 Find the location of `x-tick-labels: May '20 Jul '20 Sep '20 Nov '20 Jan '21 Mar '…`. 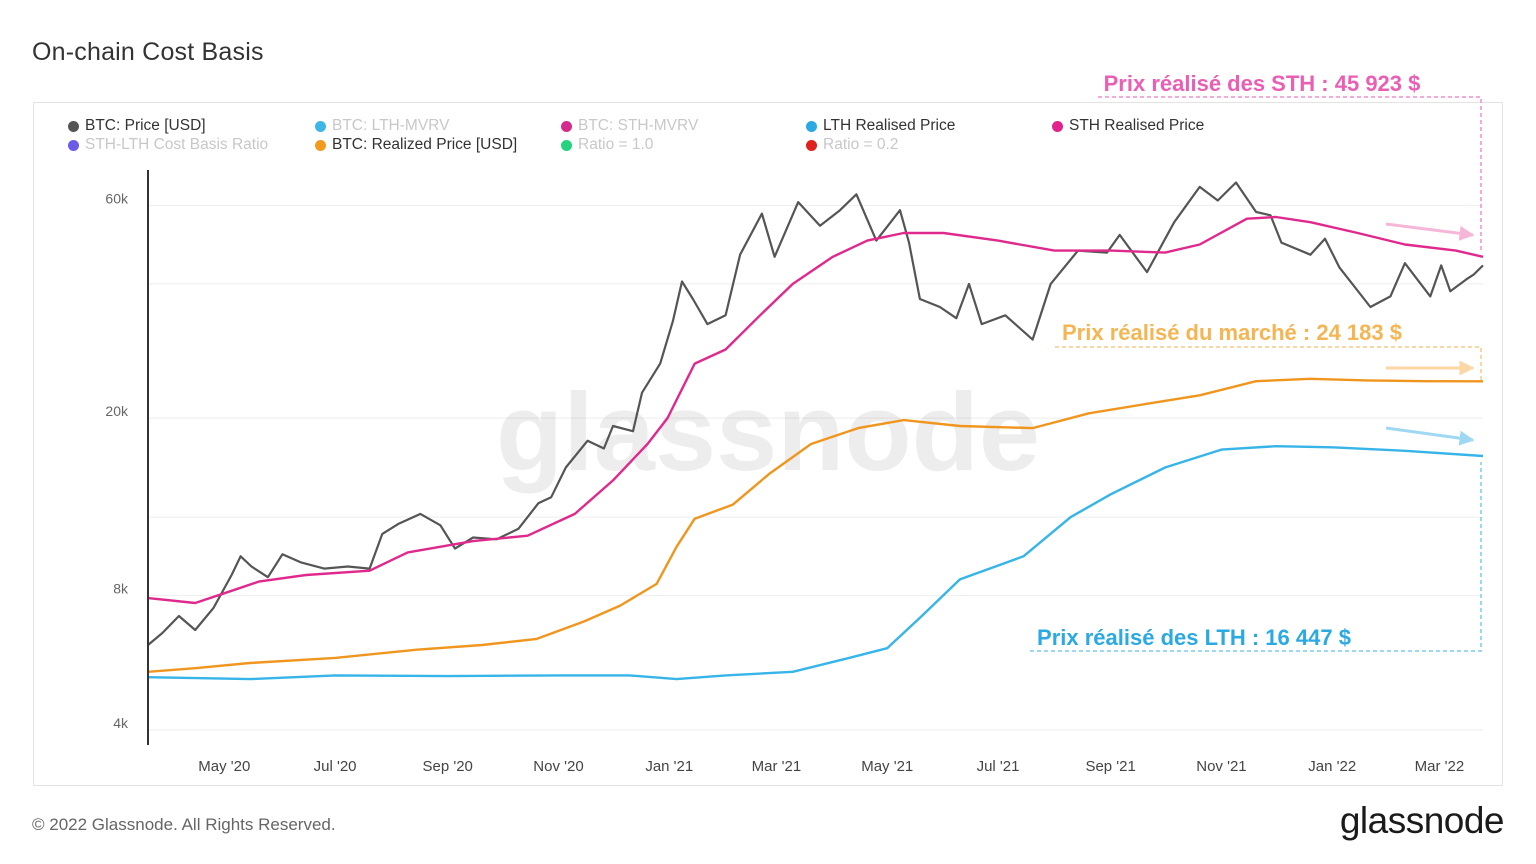

x-tick-labels: May '20 Jul '20 Sep '20 Nov '20 Jan '21 Mar '… is located at coordinates (831, 766).